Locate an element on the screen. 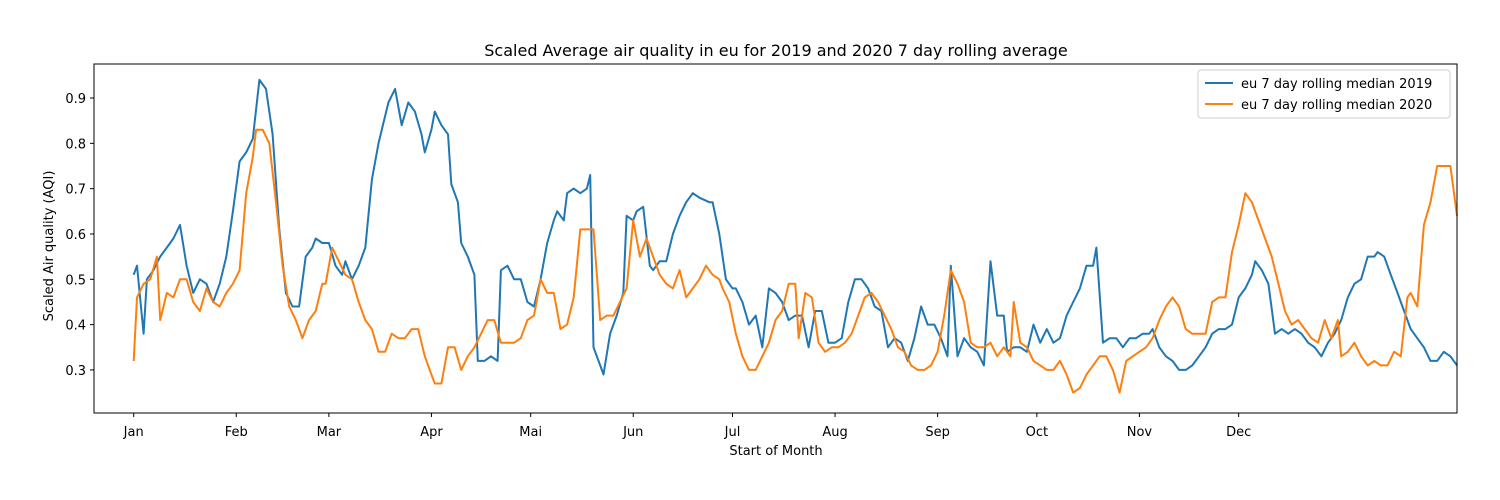 The image size is (1500, 500). x-tick-label: Jun is located at coordinates (632, 432).